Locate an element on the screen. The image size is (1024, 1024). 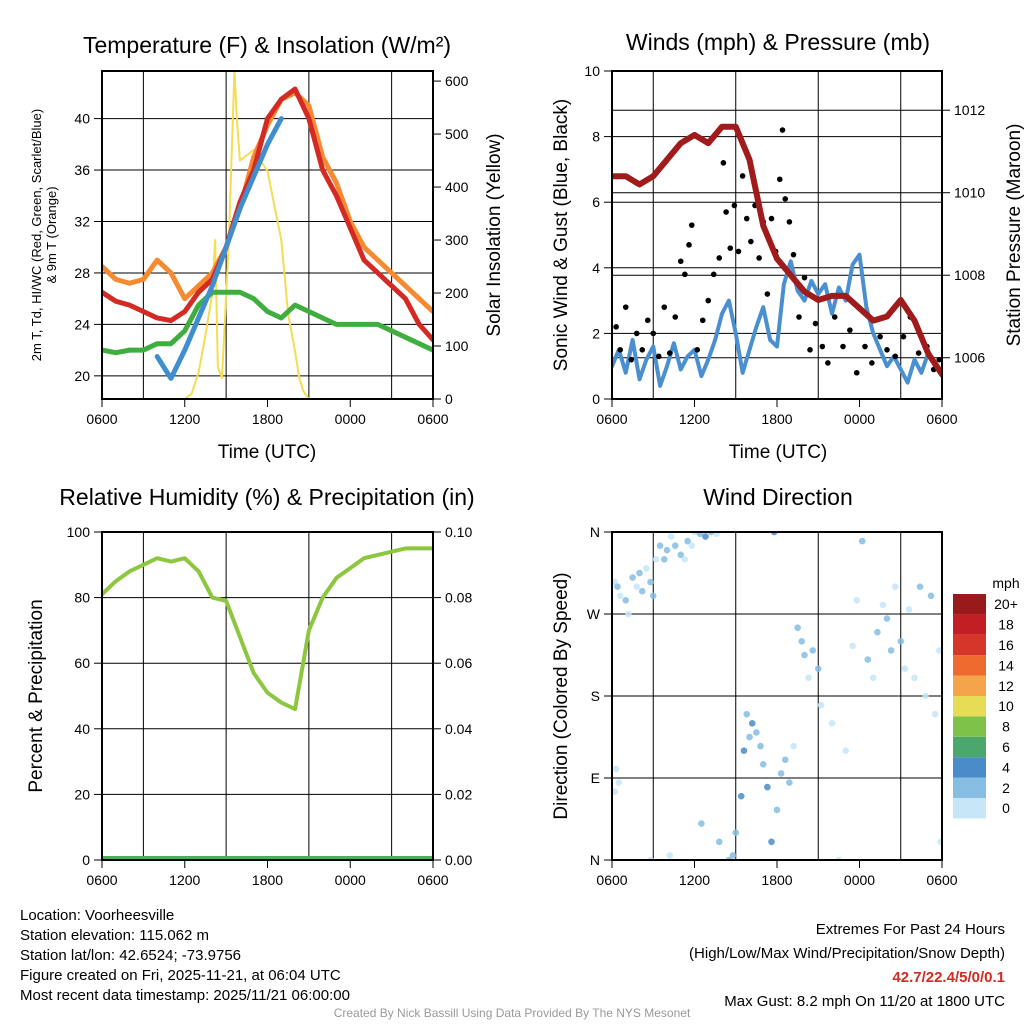
extremes-title: Extremes For Past 24 Hours is located at coordinates (910, 929).